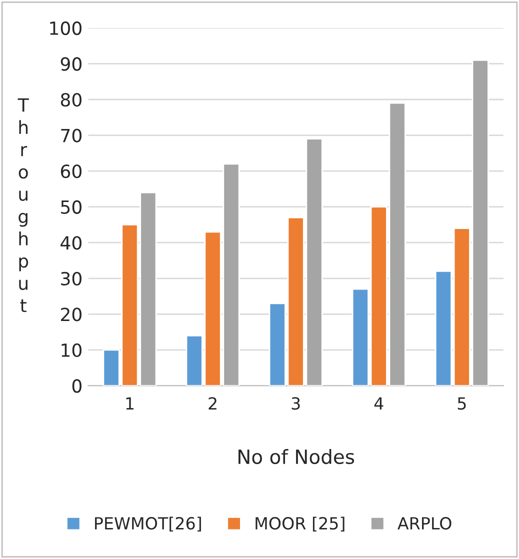  Describe the element at coordinates (71, 135) in the screenshot. I see `y-tick-label: 70` at that location.